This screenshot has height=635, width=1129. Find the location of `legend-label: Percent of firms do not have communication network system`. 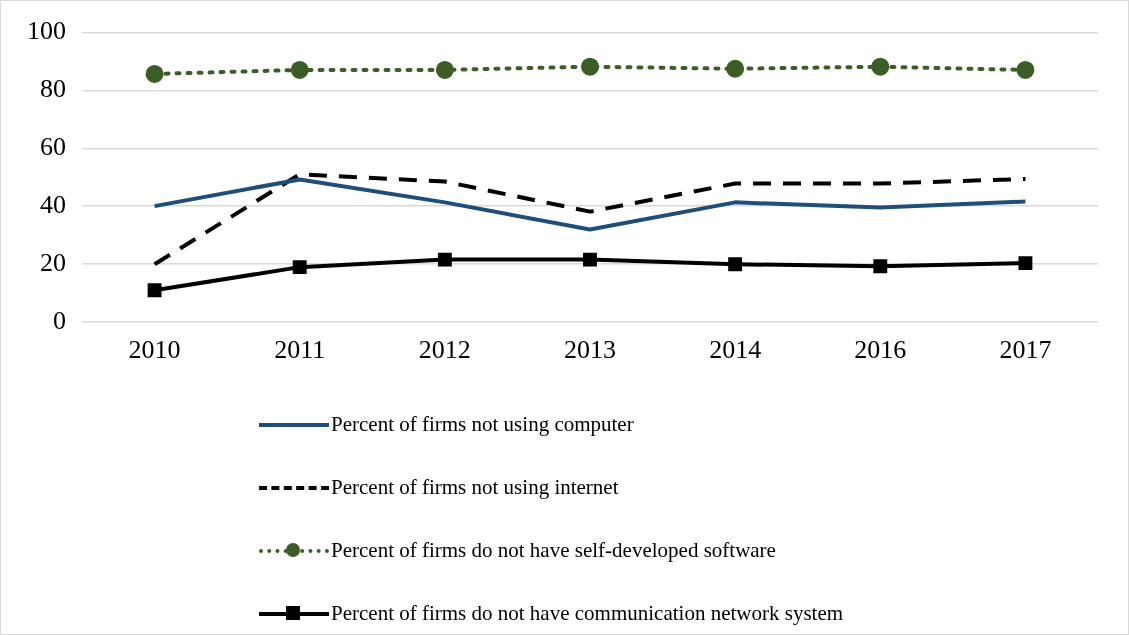

legend-label: Percent of firms do not have communication network system is located at coordinates (587, 613).